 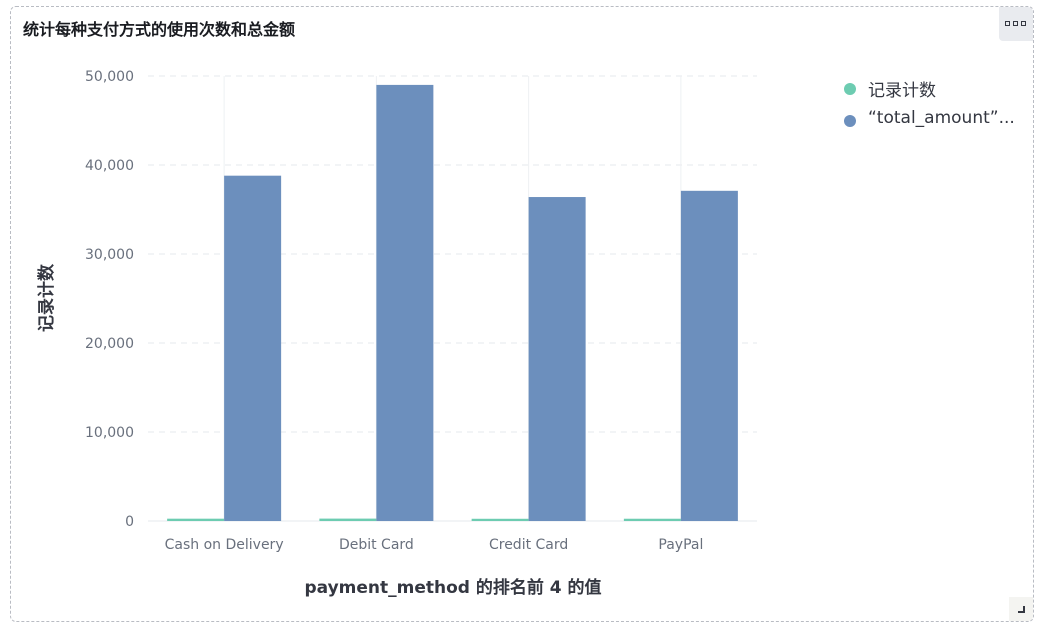 What do you see at coordinates (850, 89) in the screenshot?
I see `legend-dot-count` at bounding box center [850, 89].